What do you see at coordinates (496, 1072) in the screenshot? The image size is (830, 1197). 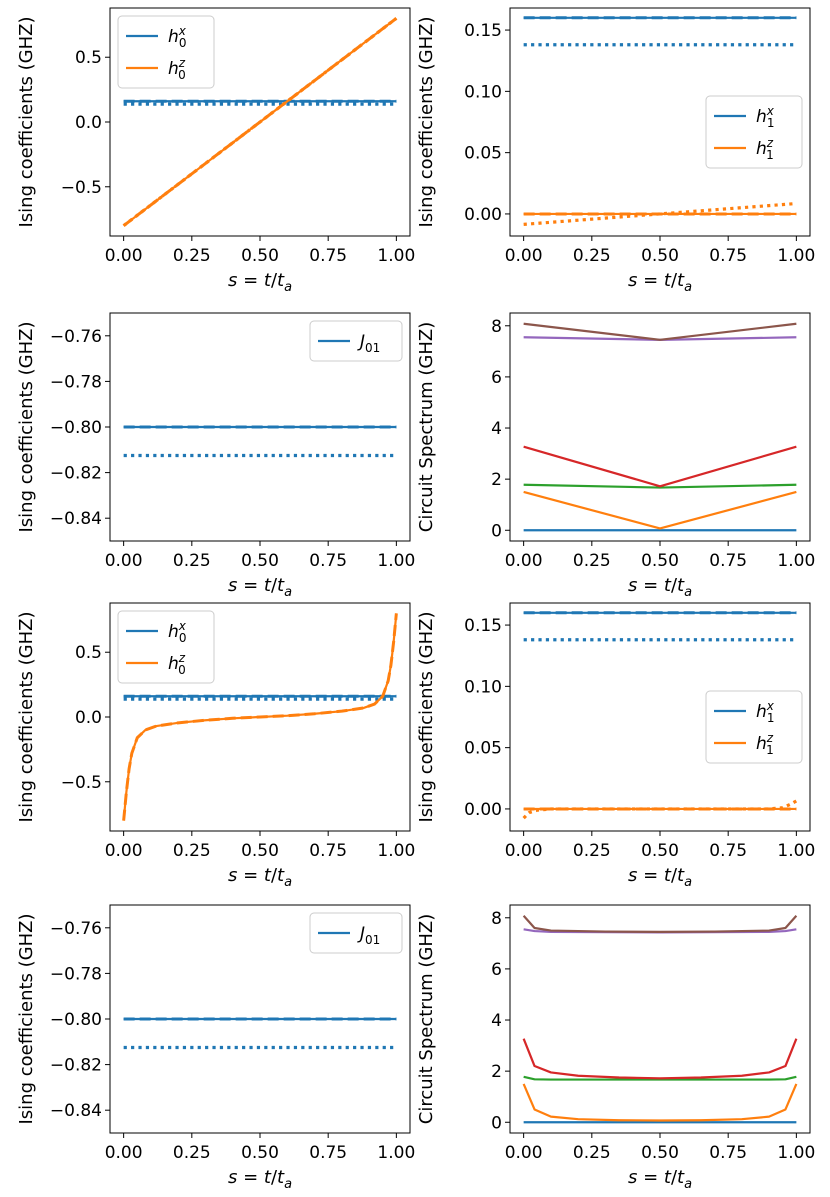 I see `y-tick-label: 2` at bounding box center [496, 1072].